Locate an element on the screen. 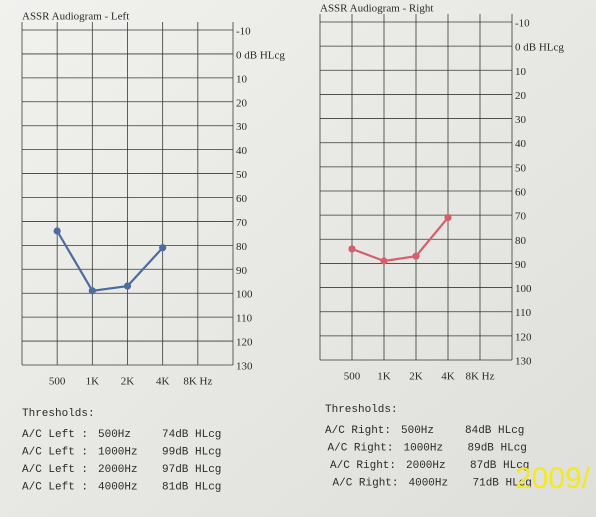 This screenshot has width=596, height=517. chart-title: ASSR Audiogram - Right is located at coordinates (376, 9).